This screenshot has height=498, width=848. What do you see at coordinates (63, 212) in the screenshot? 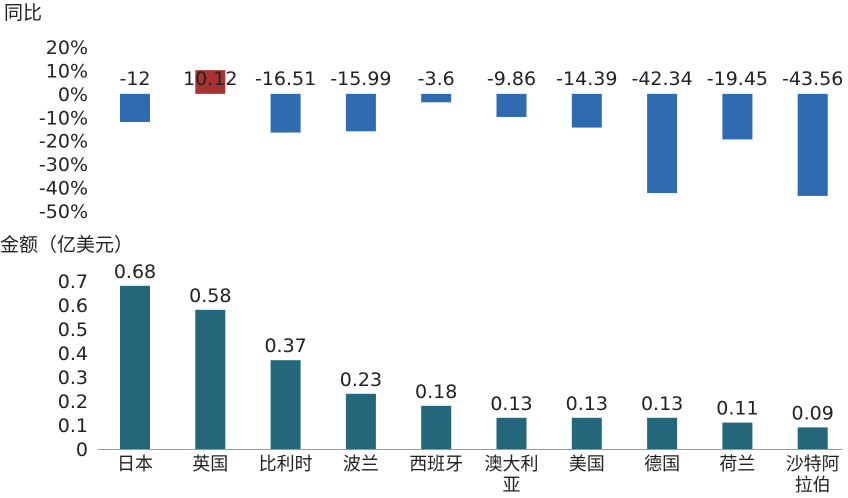
I see `yoy-y-tick-label: -50%` at bounding box center [63, 212].